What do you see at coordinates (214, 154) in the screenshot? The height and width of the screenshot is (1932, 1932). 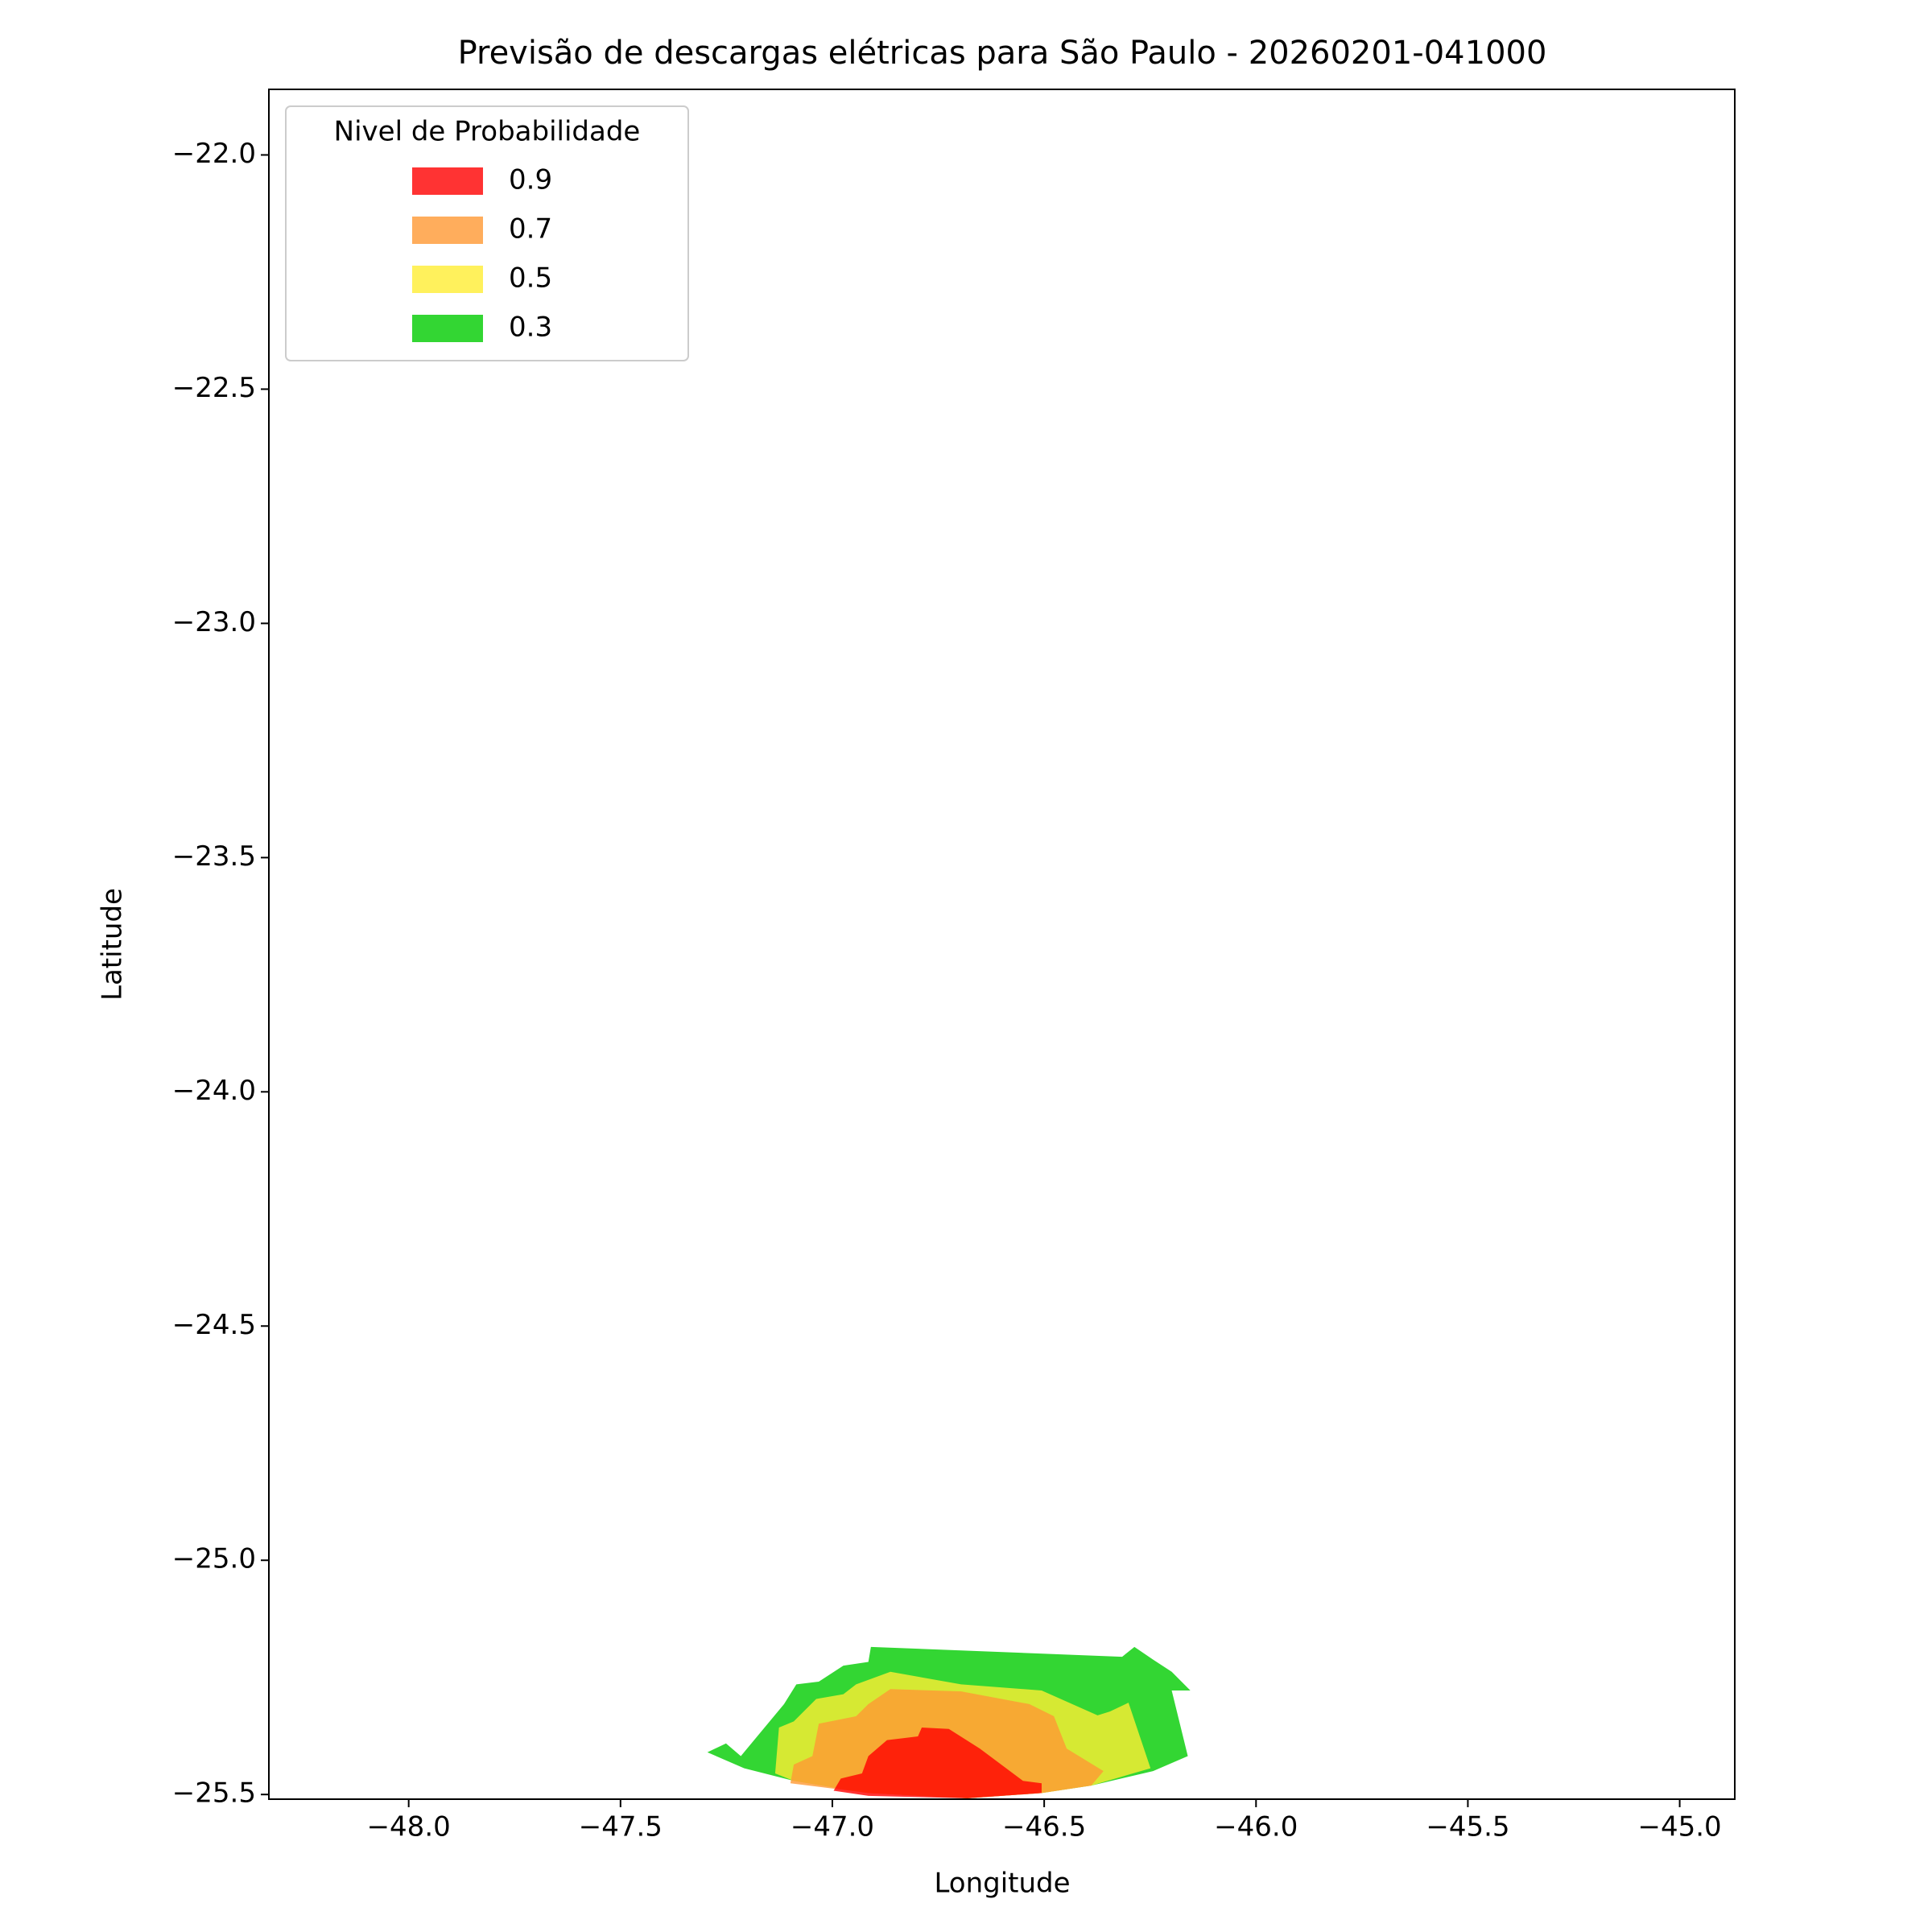 I see `y-tick-label: −22.0` at bounding box center [214, 154].